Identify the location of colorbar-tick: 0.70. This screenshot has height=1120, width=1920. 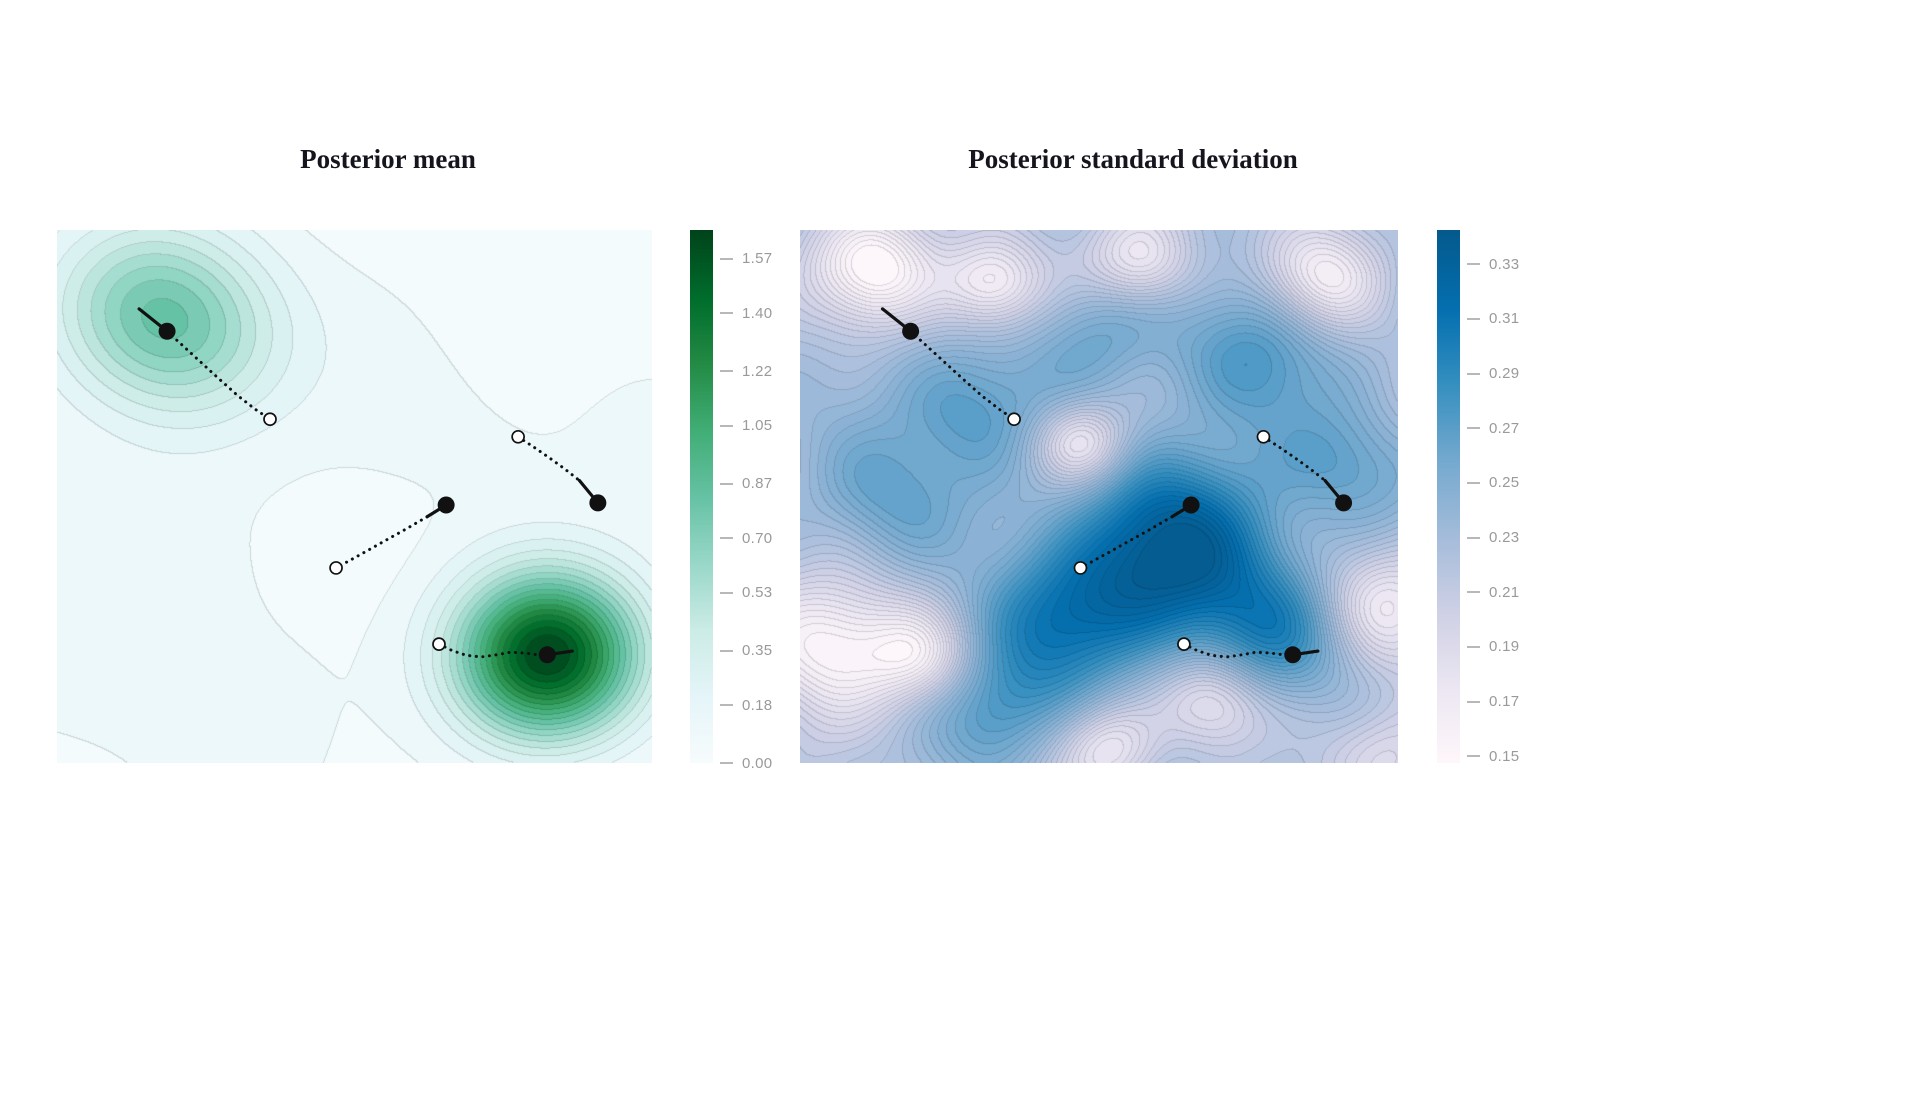
(746, 538).